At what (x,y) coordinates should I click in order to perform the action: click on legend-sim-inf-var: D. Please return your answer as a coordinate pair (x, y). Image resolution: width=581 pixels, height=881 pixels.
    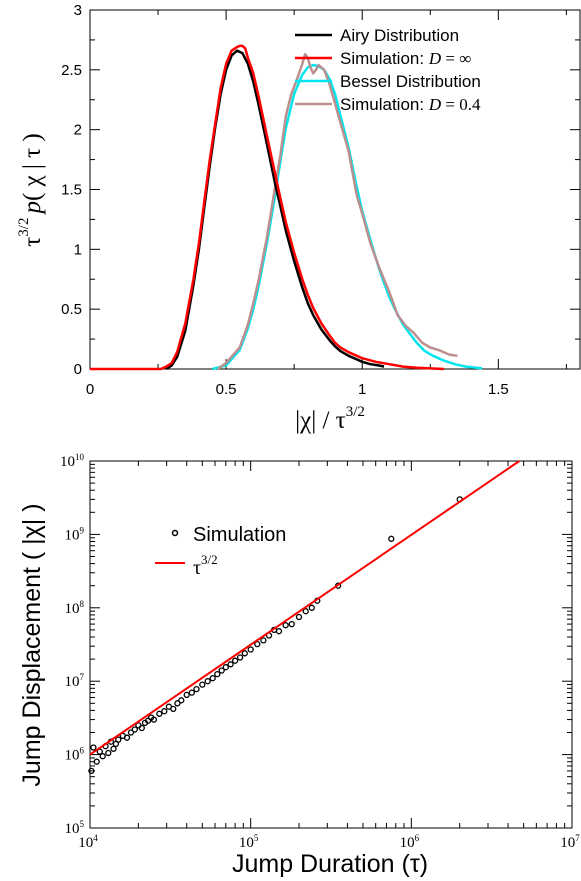
    Looking at the image, I should click on (435, 58).